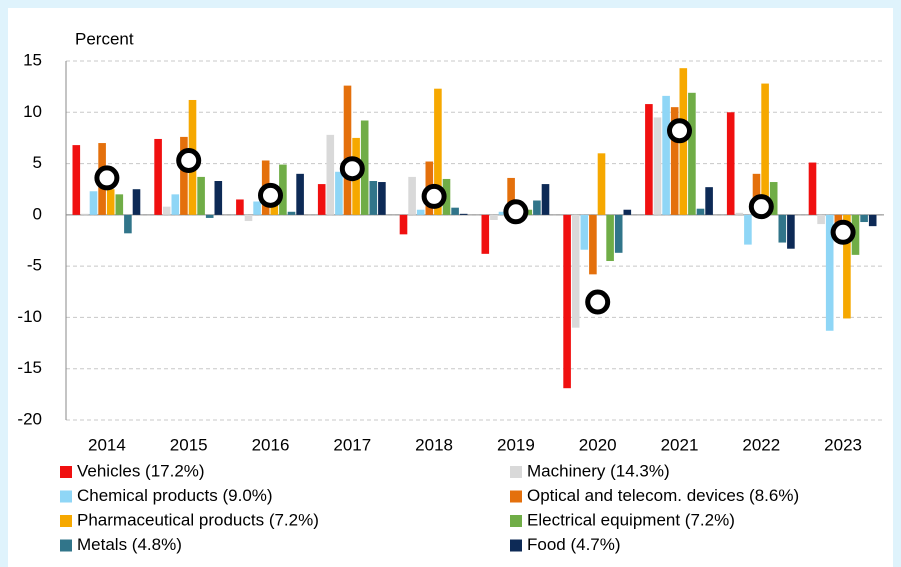  What do you see at coordinates (574, 544) in the screenshot?
I see `legend-label: Food (4.7%)` at bounding box center [574, 544].